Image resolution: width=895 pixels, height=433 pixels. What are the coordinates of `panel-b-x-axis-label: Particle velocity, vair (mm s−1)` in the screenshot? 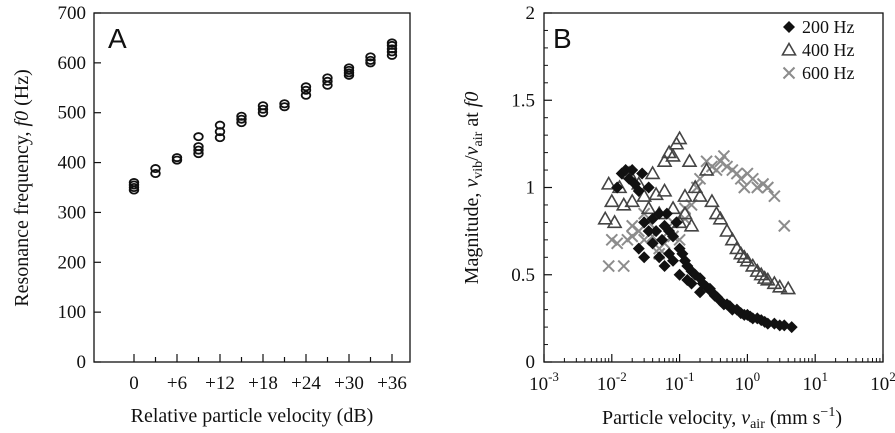 It's located at (722, 418).